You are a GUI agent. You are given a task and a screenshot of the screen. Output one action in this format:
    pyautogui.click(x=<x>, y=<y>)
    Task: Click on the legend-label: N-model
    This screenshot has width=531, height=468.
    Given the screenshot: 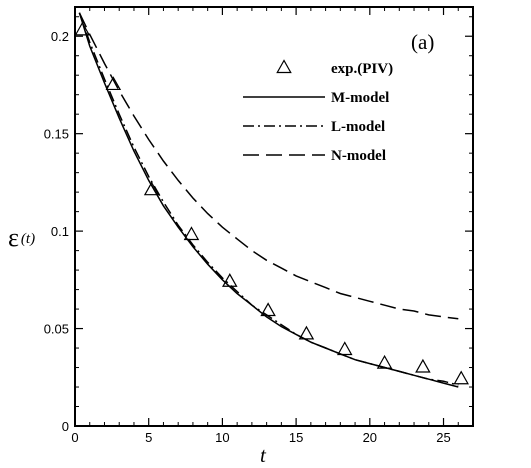 What is the action you would take?
    pyautogui.click(x=358, y=156)
    